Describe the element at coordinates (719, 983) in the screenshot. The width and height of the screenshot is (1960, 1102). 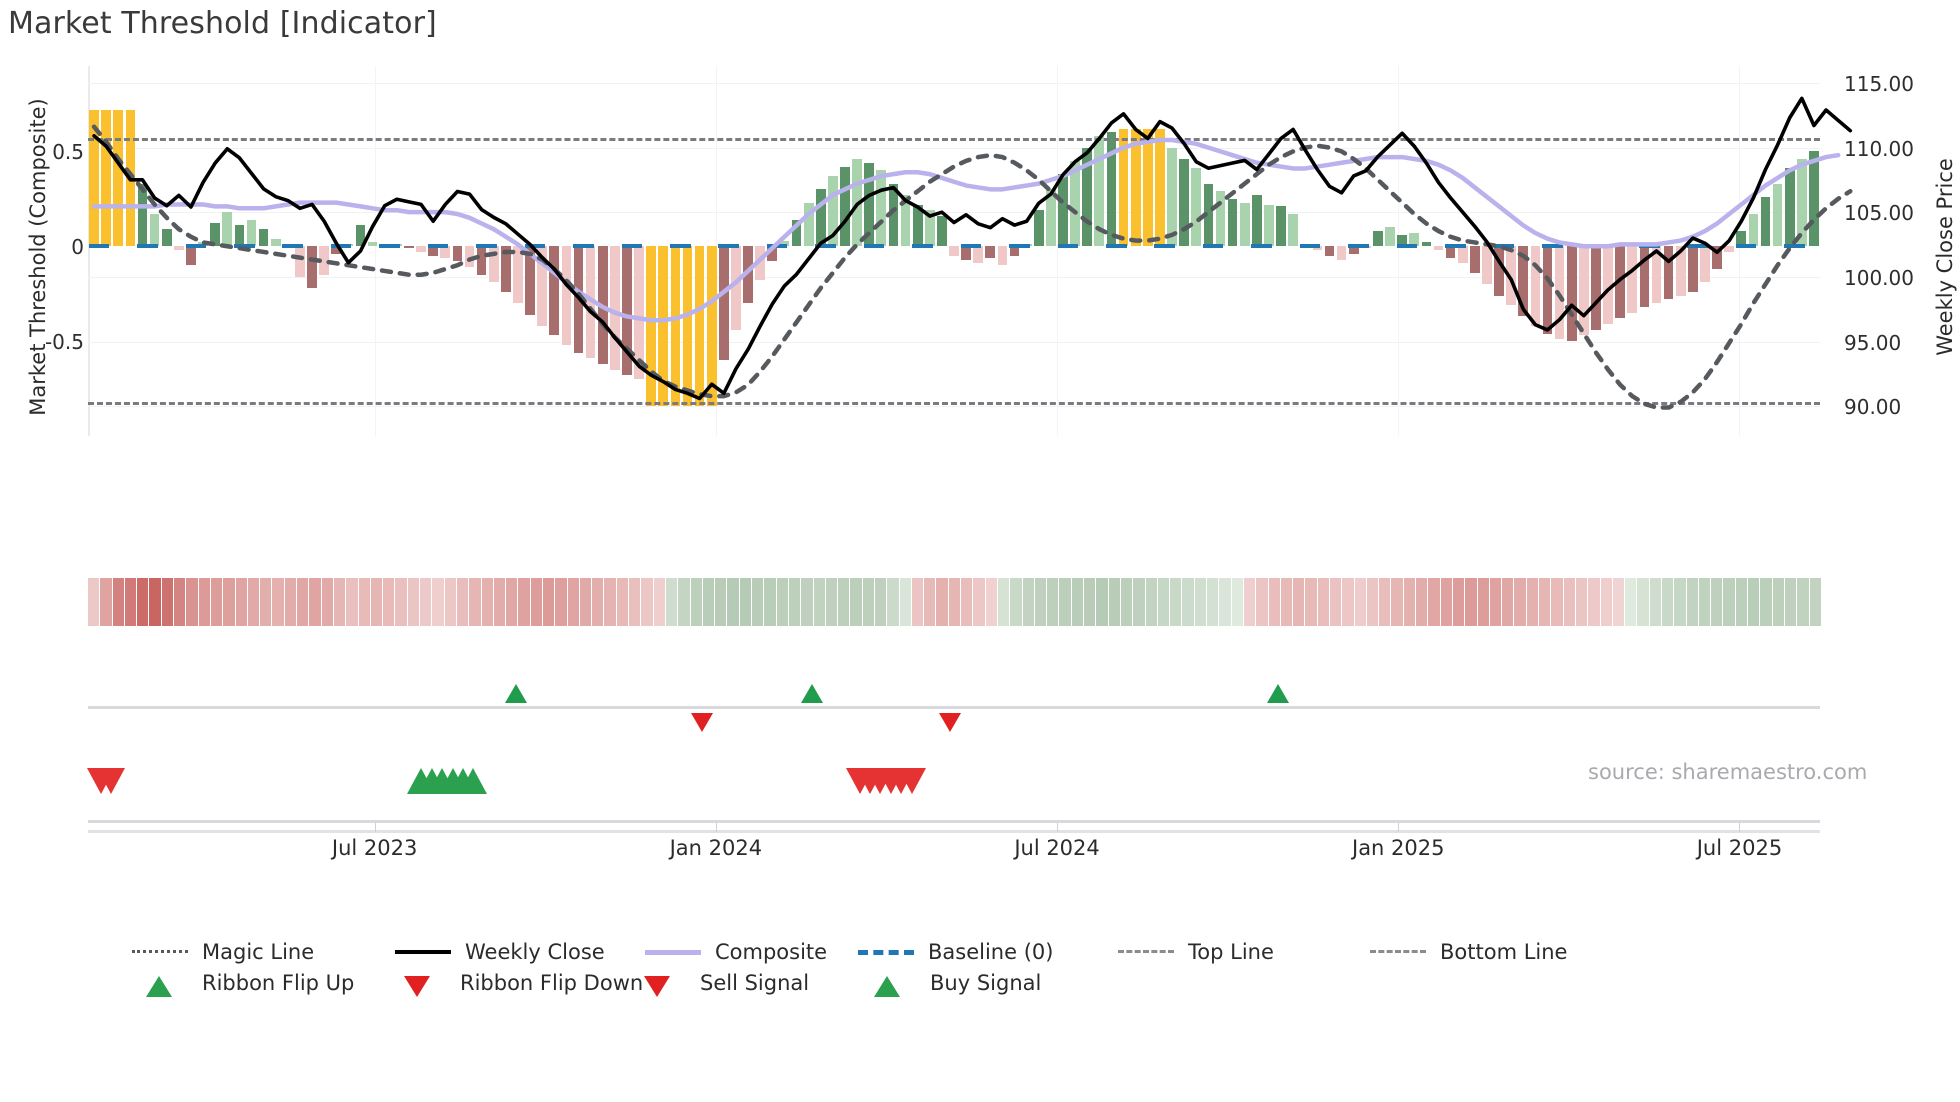
I see `legend-item-sell-signal: Sell Signal` at that location.